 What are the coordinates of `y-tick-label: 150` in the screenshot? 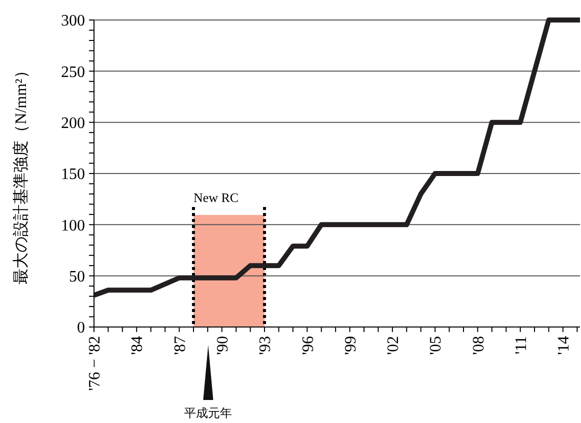 It's located at (73, 175).